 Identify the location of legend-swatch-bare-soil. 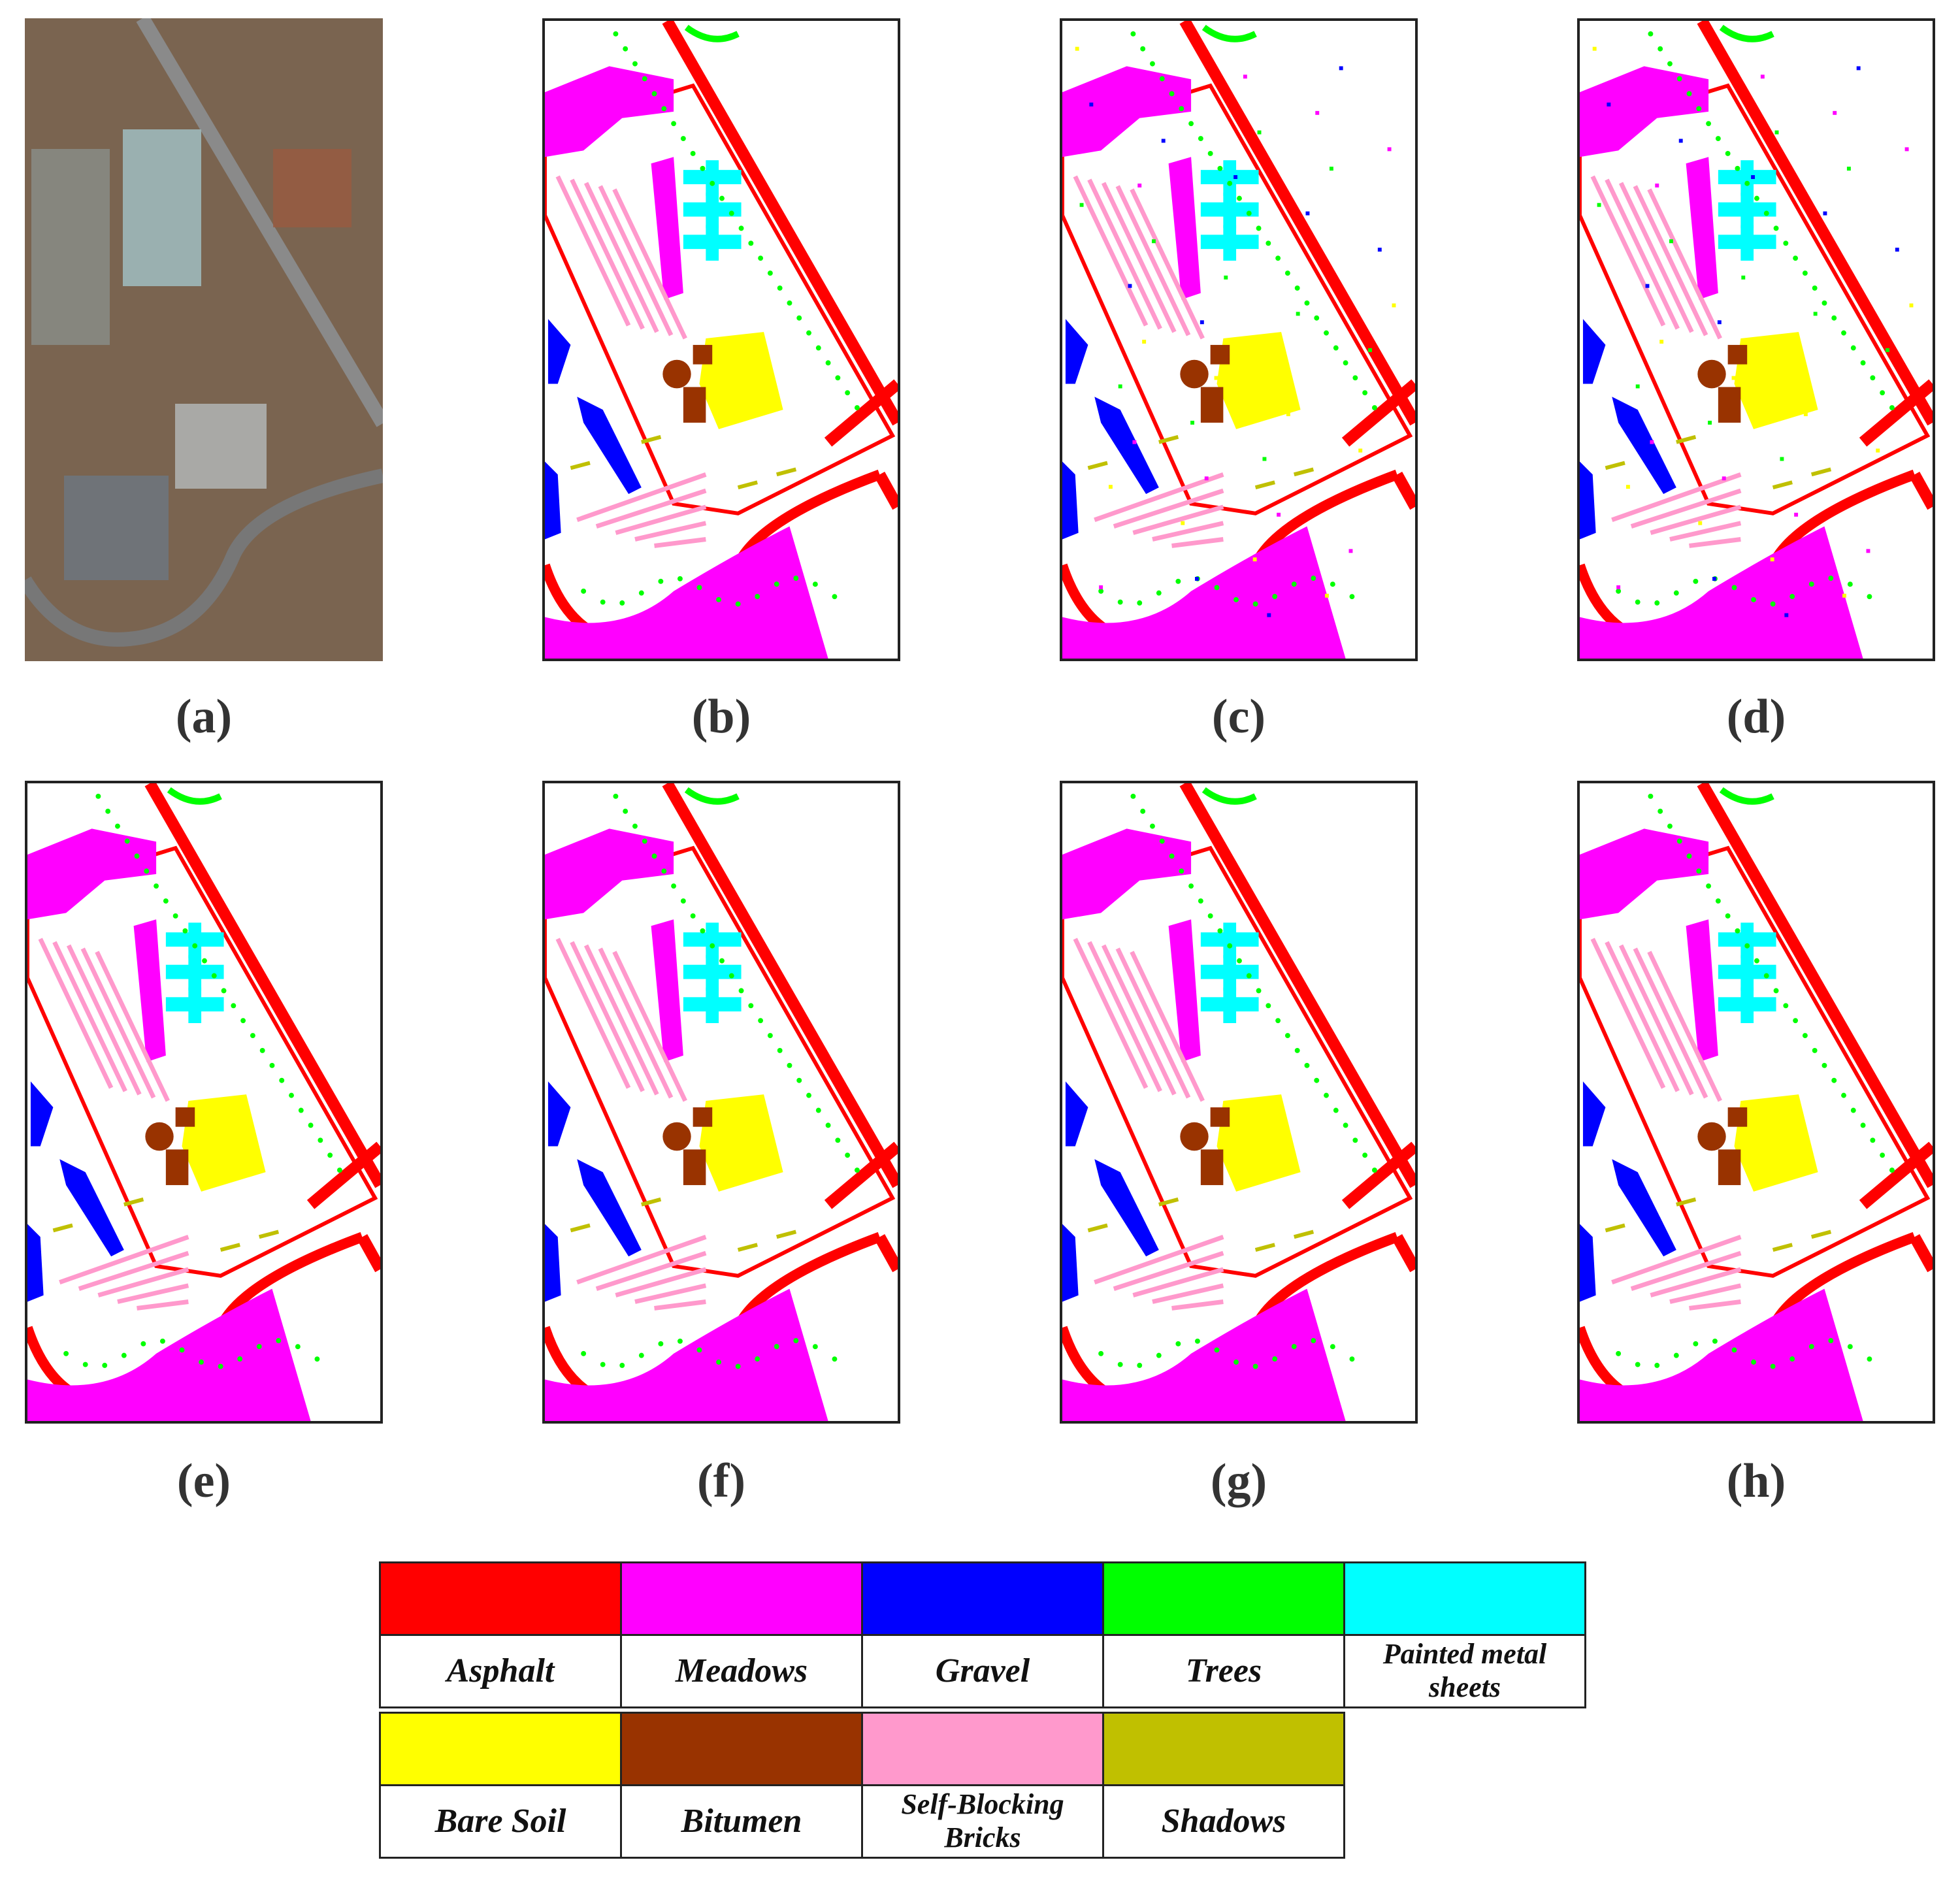
(500, 1749).